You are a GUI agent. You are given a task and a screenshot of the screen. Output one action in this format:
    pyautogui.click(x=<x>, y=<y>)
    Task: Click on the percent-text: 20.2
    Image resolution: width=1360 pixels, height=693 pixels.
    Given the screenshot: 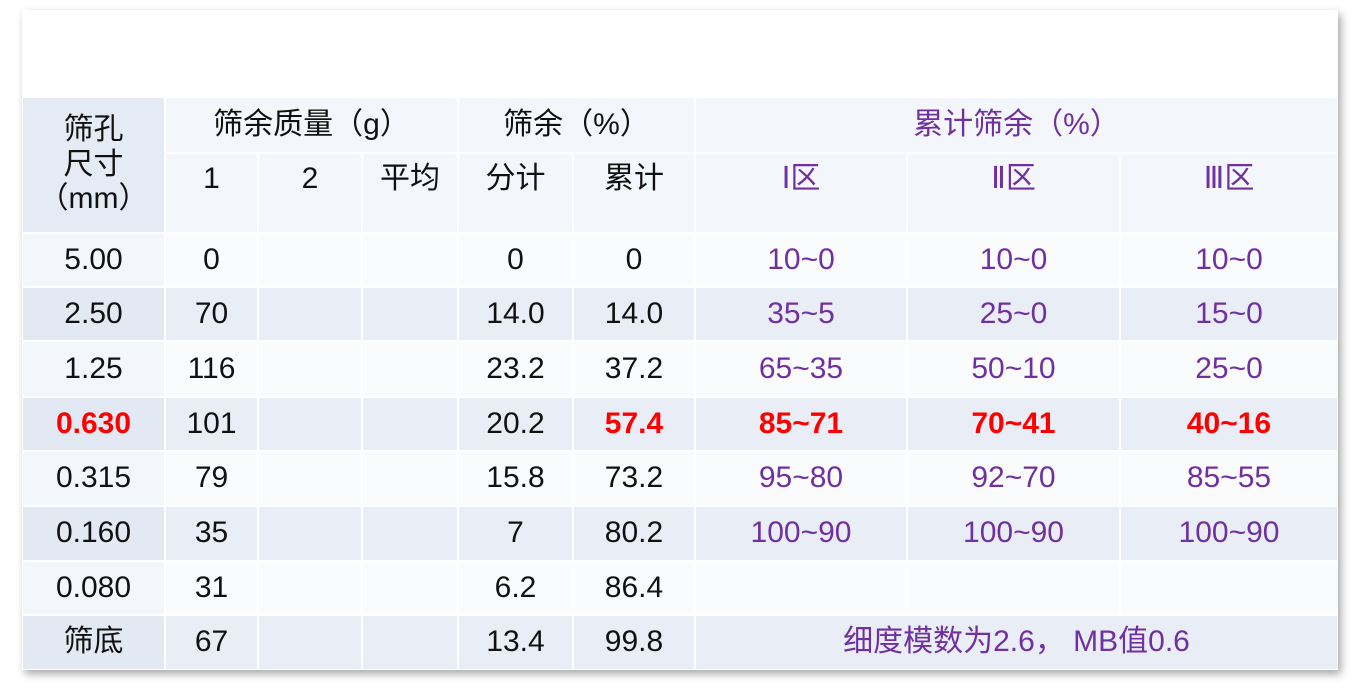 What is the action you would take?
    pyautogui.click(x=515, y=423)
    